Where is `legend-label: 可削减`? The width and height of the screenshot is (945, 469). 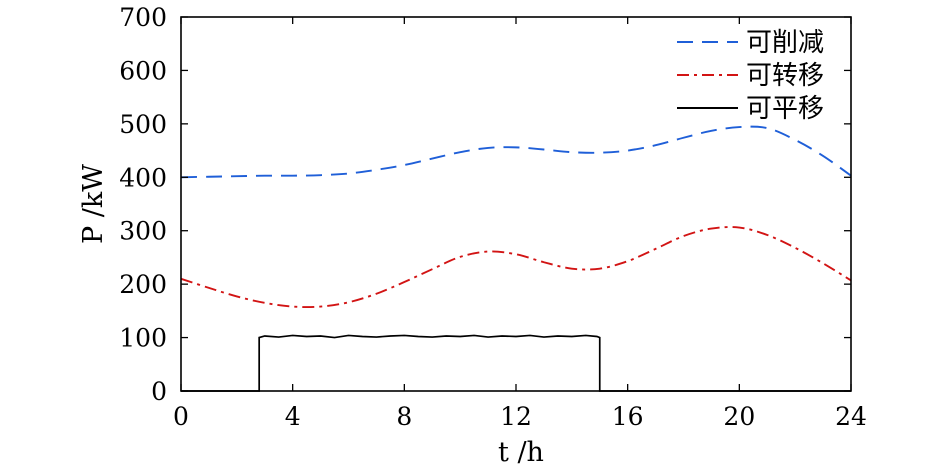
legend-label: 可削减 is located at coordinates (785, 43).